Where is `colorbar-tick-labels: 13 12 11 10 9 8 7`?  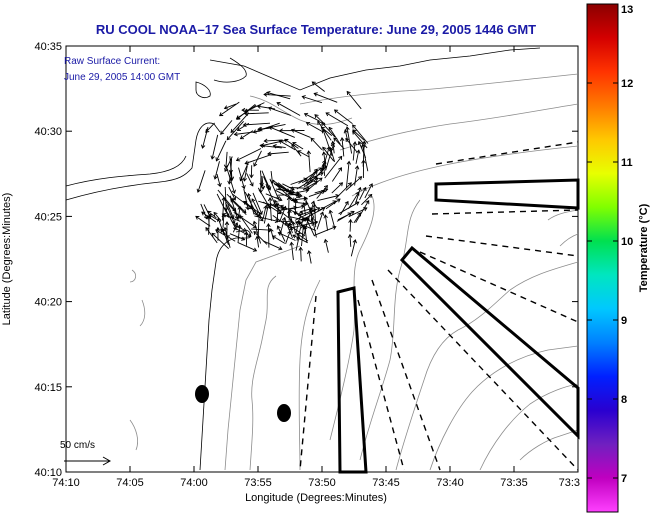
colorbar-tick-labels: 13 12 11 10 9 8 7 is located at coordinates (627, 244).